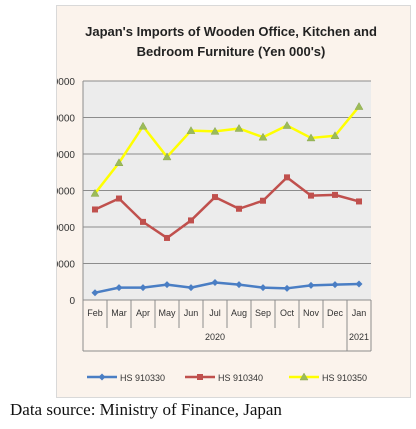 The width and height of the screenshot is (416, 429). I want to click on x-tick-label: Oct, so click(287, 313).